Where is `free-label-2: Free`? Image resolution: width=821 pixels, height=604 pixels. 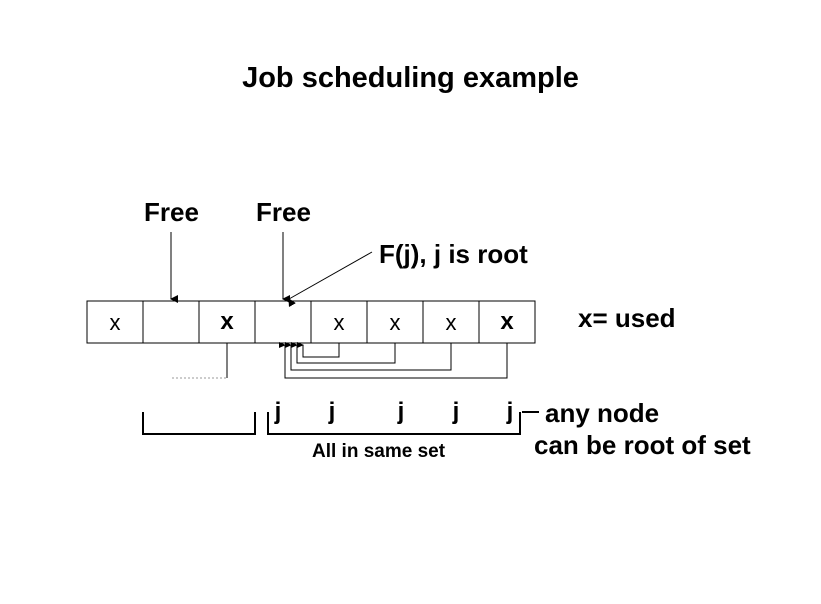 free-label-2: Free is located at coordinates (283, 212).